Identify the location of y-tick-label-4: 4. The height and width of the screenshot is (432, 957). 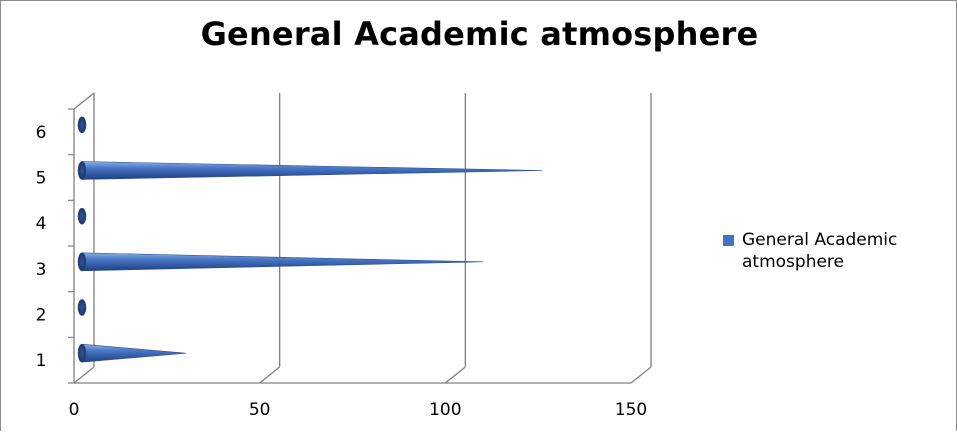
(41, 224).